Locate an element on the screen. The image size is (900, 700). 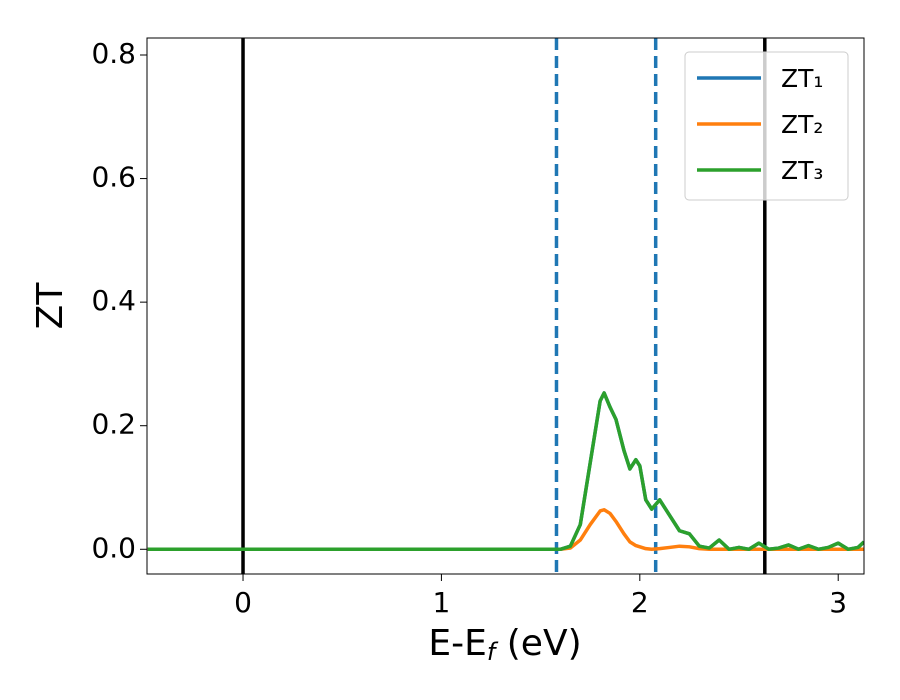
x-tick-label: 0 is located at coordinates (243, 602).